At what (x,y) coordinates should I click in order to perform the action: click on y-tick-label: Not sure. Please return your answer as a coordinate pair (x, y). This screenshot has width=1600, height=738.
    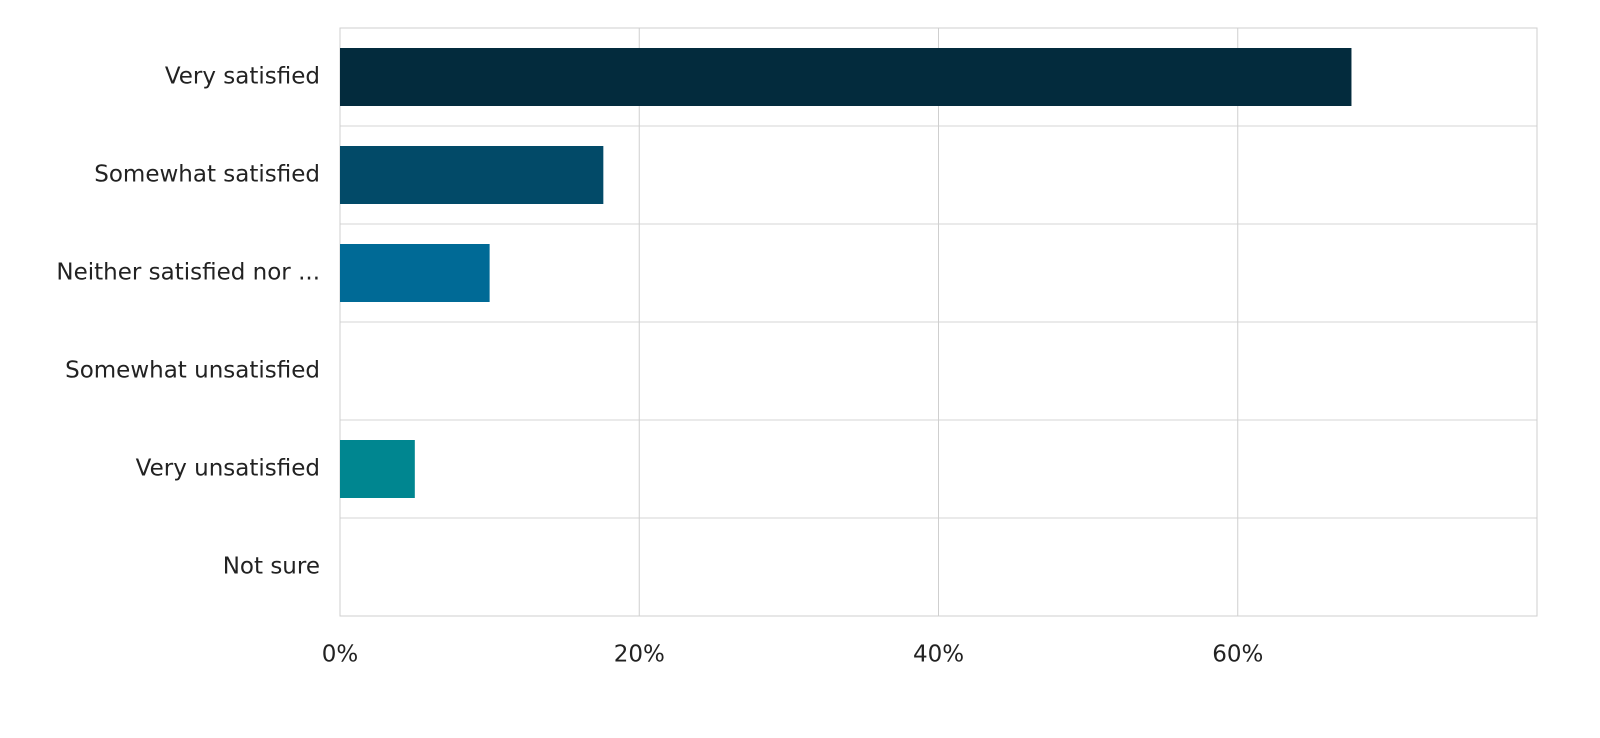
    Looking at the image, I should click on (271, 567).